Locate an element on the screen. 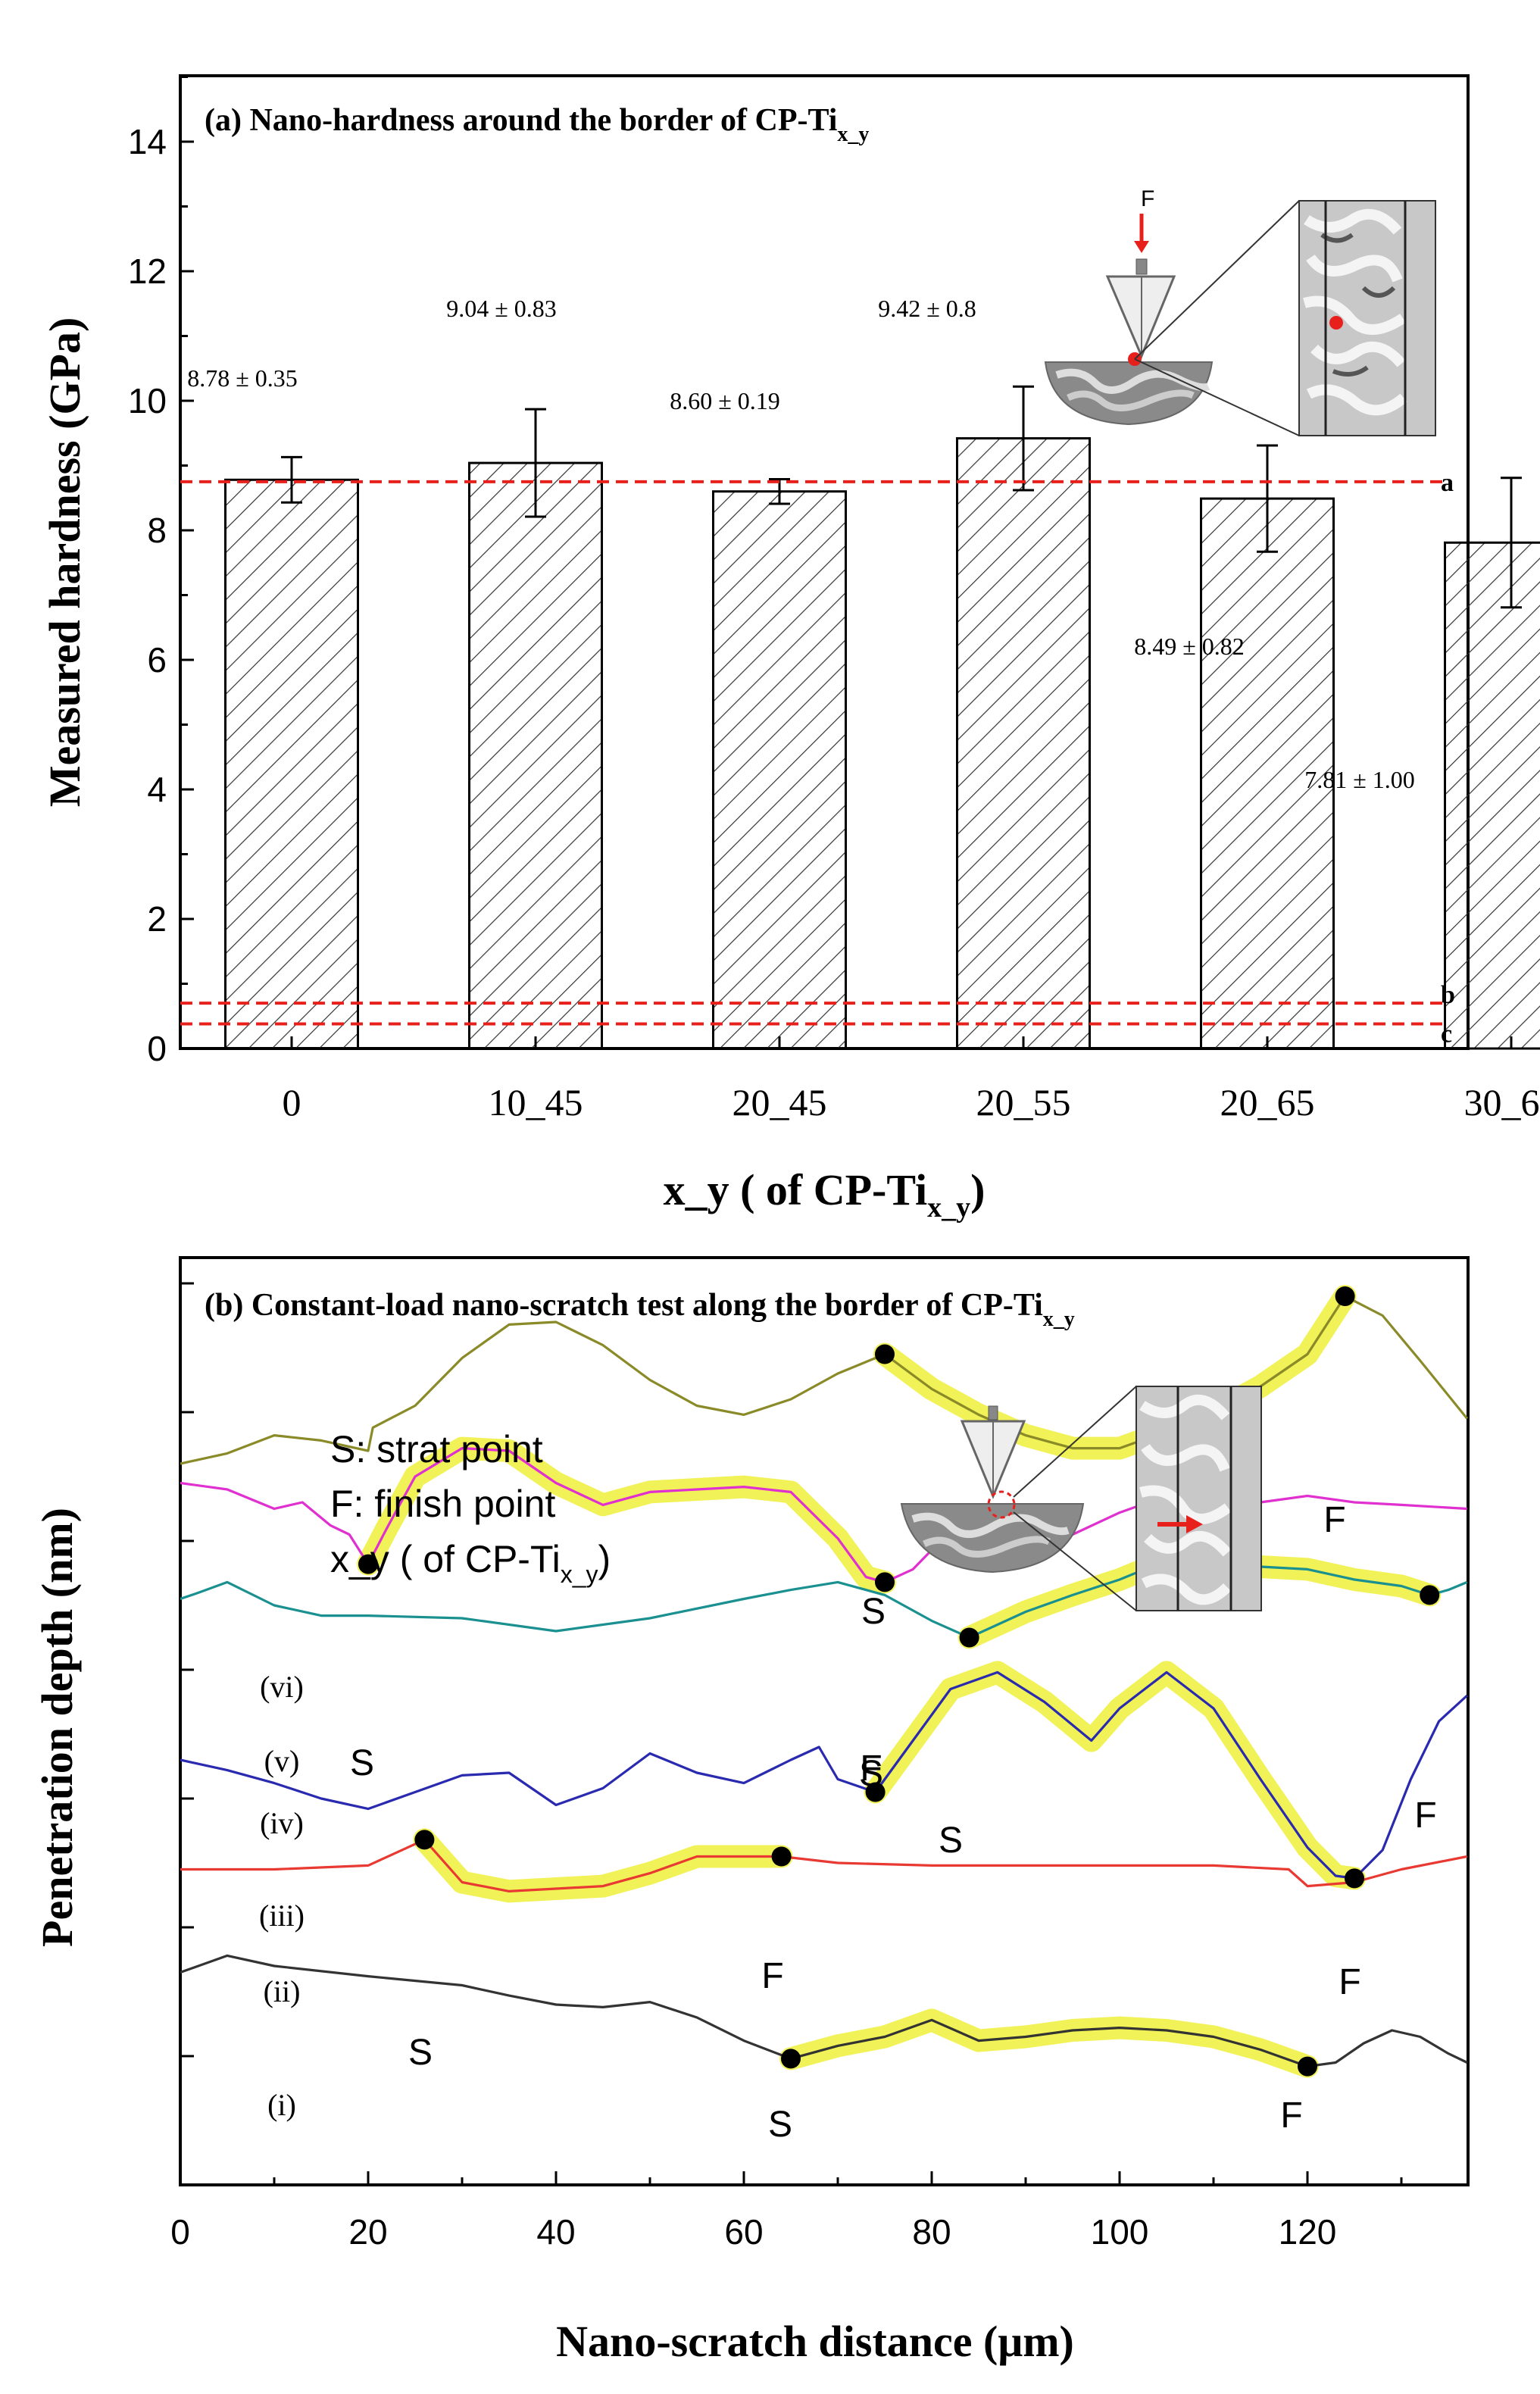 The width and height of the screenshot is (1540, 2394). start-label-4: S is located at coordinates (362, 1763).